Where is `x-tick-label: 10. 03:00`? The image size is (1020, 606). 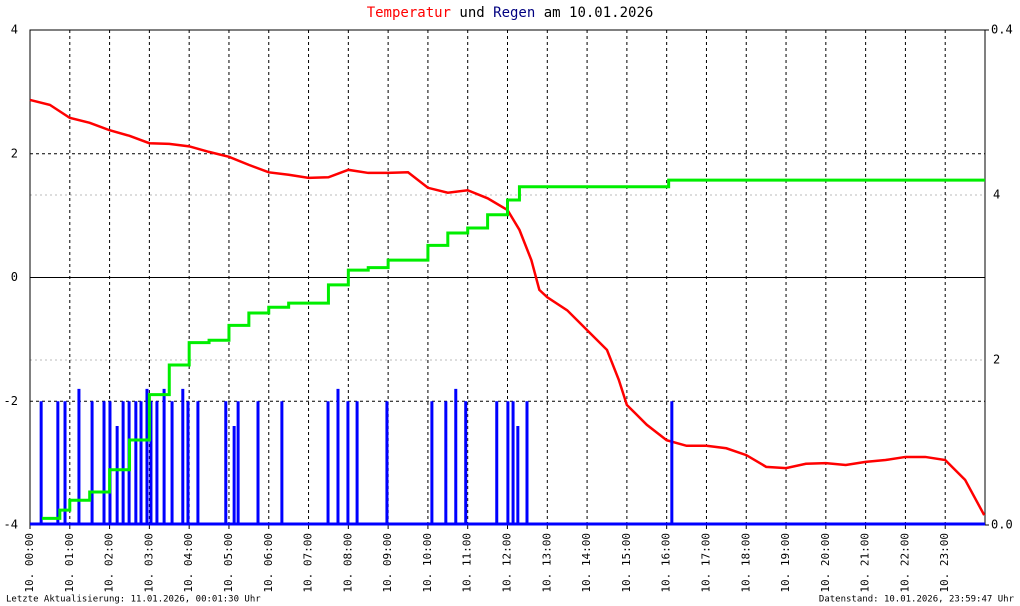
x-tick-label: 10. 03:00 is located at coordinates (148, 563).